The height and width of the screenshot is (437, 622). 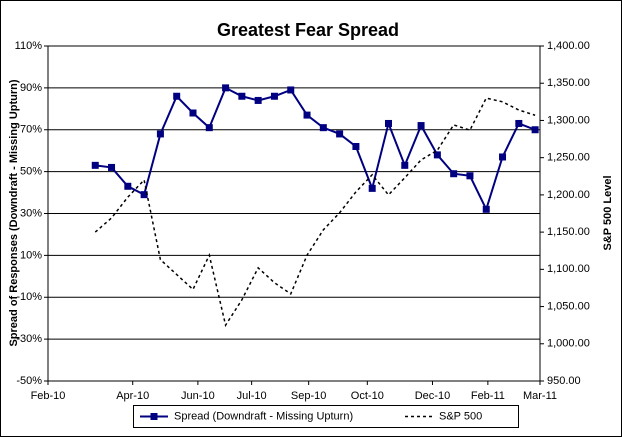 I want to click on x-tick-label: Oct-10, so click(x=367, y=396).